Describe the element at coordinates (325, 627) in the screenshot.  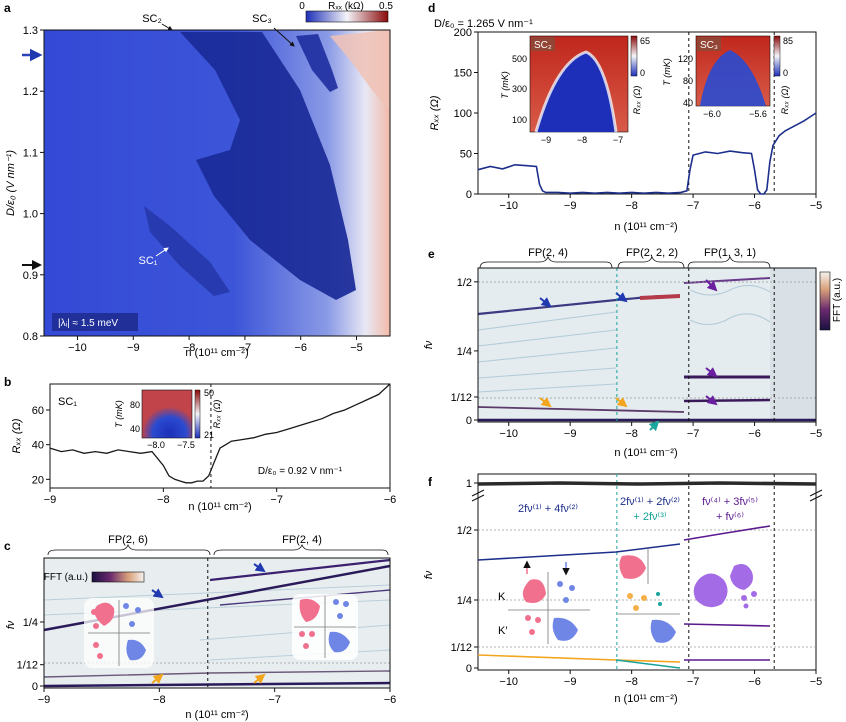
I see `fermi-icon-c-right` at that location.